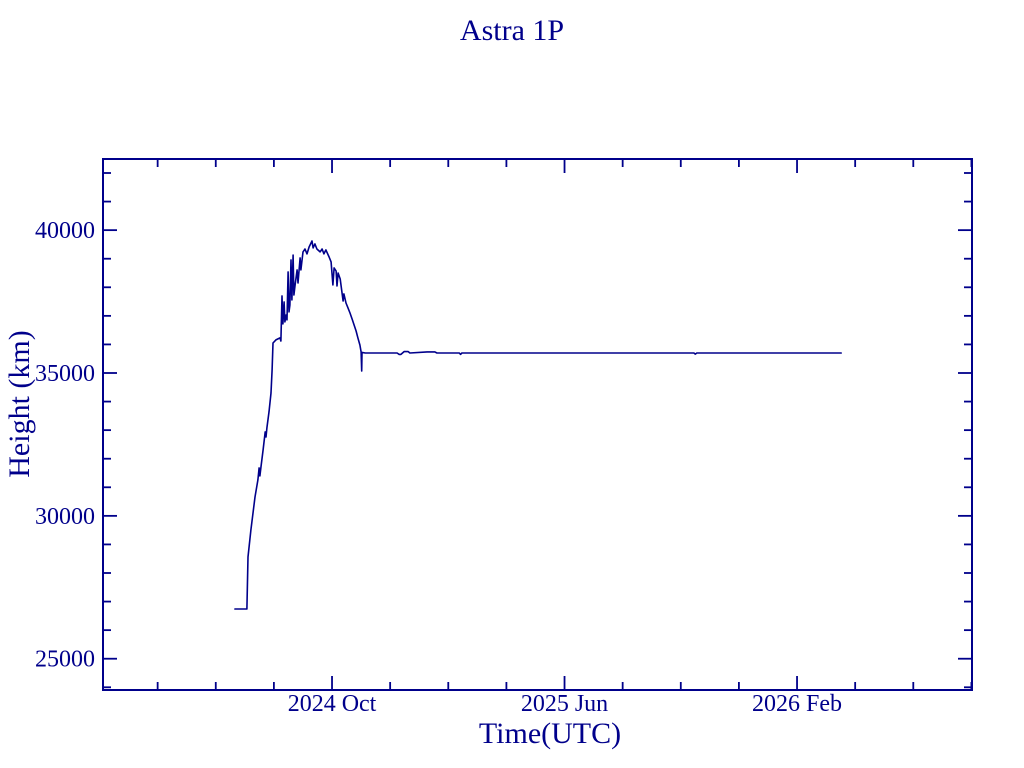 This screenshot has height=768, width=1024. Describe the element at coordinates (65, 374) in the screenshot. I see `y-tick-label: 35000` at that location.